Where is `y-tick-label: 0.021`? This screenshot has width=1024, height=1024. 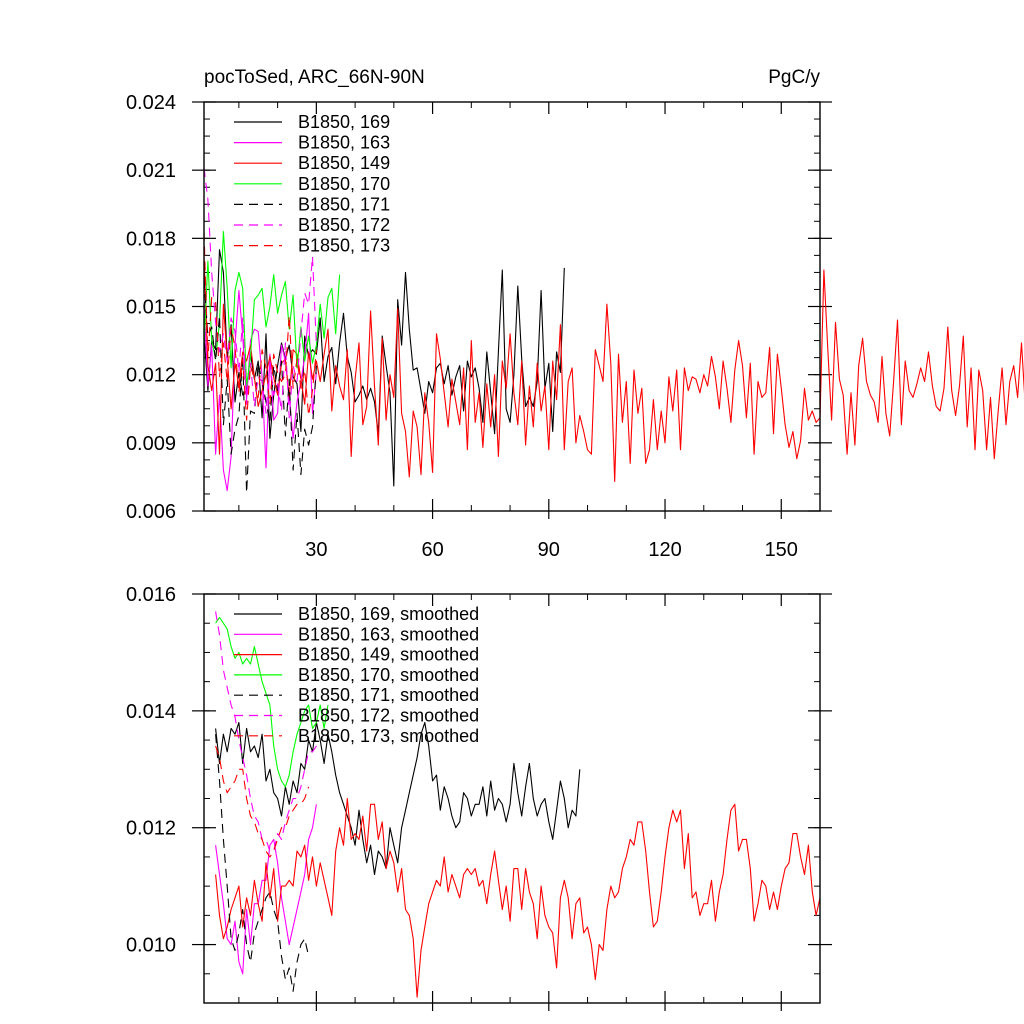 y-tick-label: 0.021 is located at coordinates (151, 171).